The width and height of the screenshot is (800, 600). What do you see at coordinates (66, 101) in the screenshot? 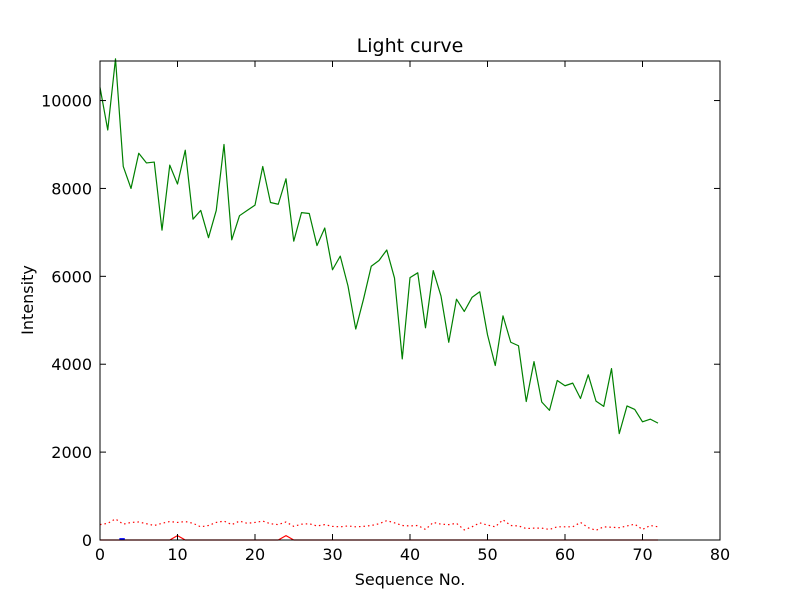
I see `y-tick-label: 10000` at bounding box center [66, 101].